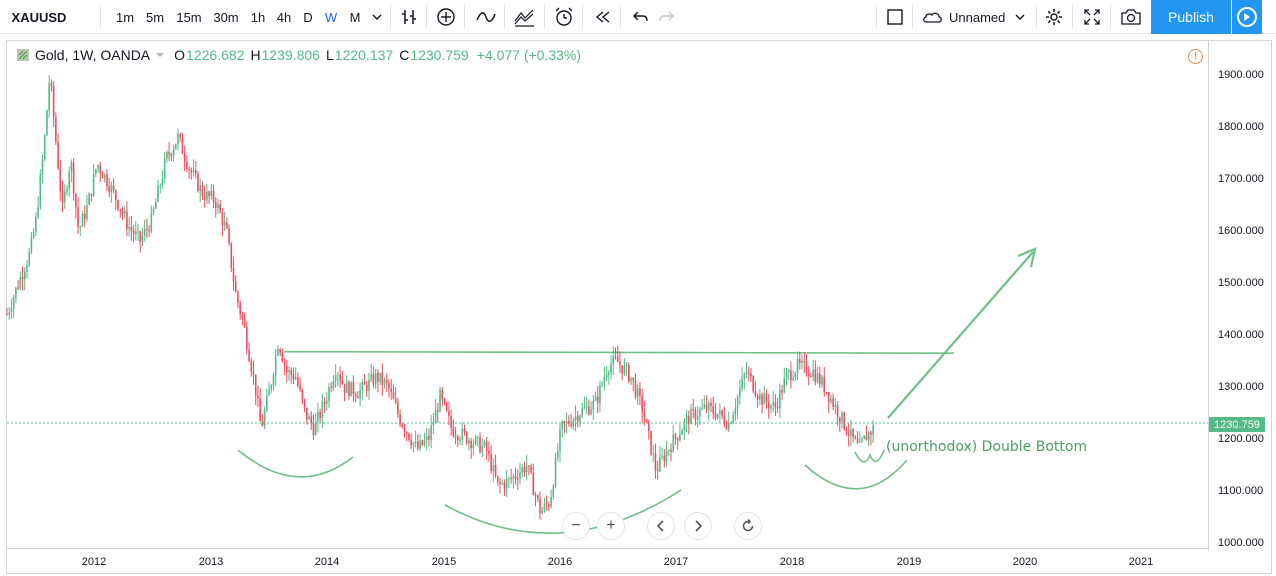 This screenshot has height=576, width=1276. What do you see at coordinates (160, 55) in the screenshot?
I see `caret-down-icon` at bounding box center [160, 55].